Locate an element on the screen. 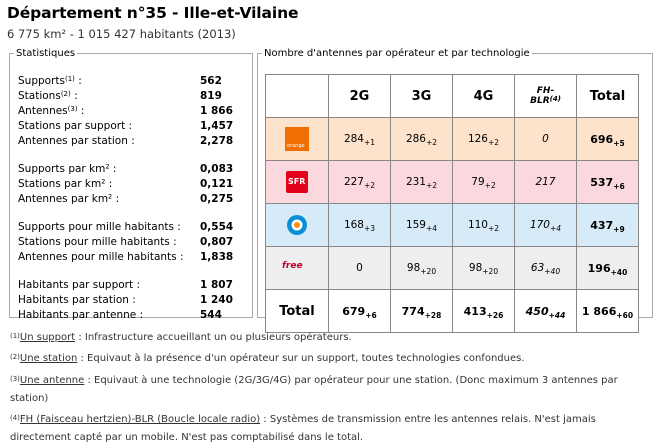  stat-row: Supports par km² : 0,083 is located at coordinates (134, 169).